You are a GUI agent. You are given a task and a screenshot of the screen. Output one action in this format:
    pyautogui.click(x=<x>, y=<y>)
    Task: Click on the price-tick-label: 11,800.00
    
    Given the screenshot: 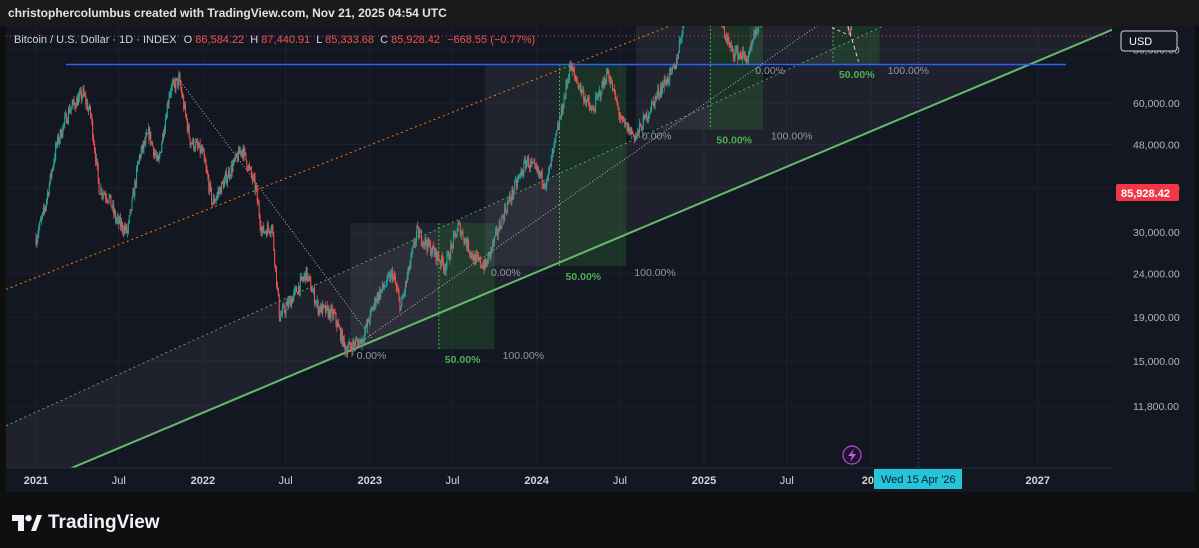 What is the action you would take?
    pyautogui.click(x=1156, y=407)
    